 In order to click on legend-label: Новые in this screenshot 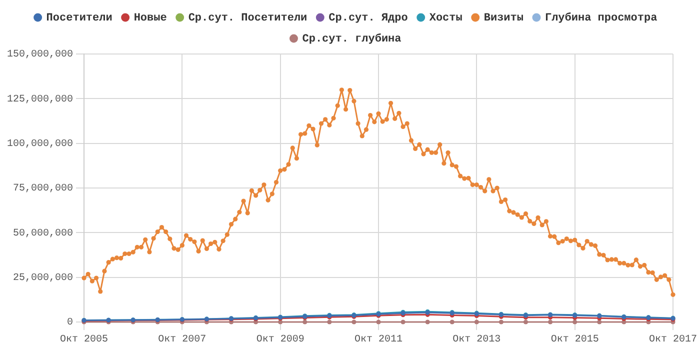, I will do `click(151, 18)`.